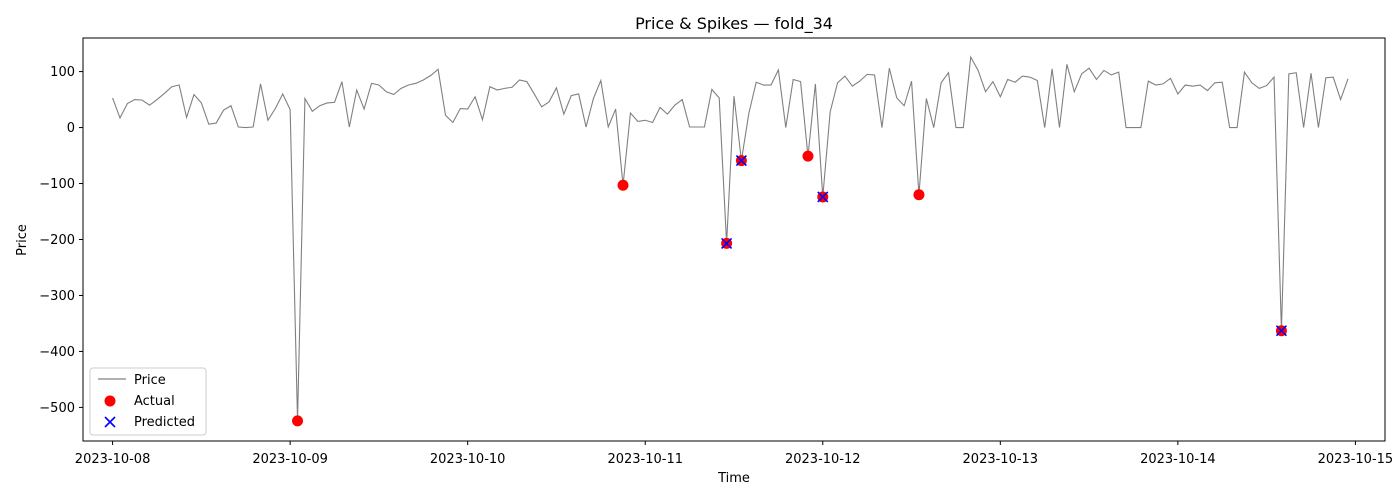 This screenshot has width=1400, height=500. What do you see at coordinates (57, 296) in the screenshot?
I see `y-tick-label: −300` at bounding box center [57, 296].